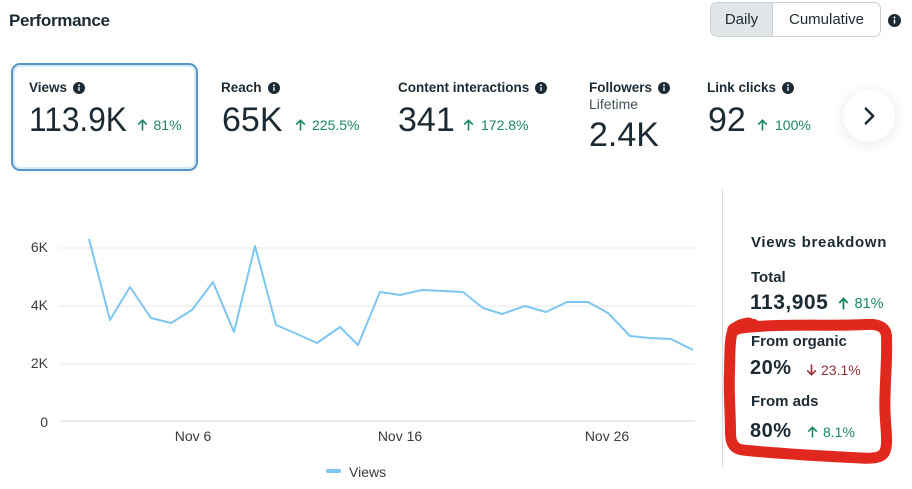  I want to click on svg-text: 4K, so click(40, 305).